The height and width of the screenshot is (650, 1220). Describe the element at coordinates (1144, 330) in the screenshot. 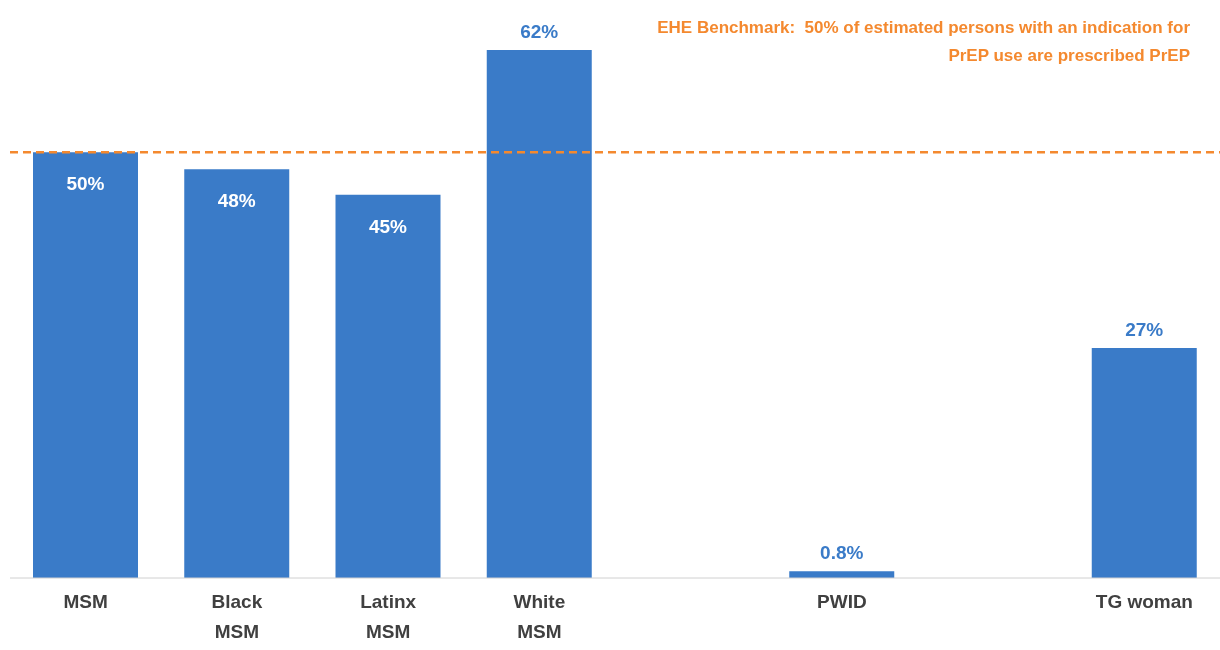

I see `data-label: 27%` at that location.